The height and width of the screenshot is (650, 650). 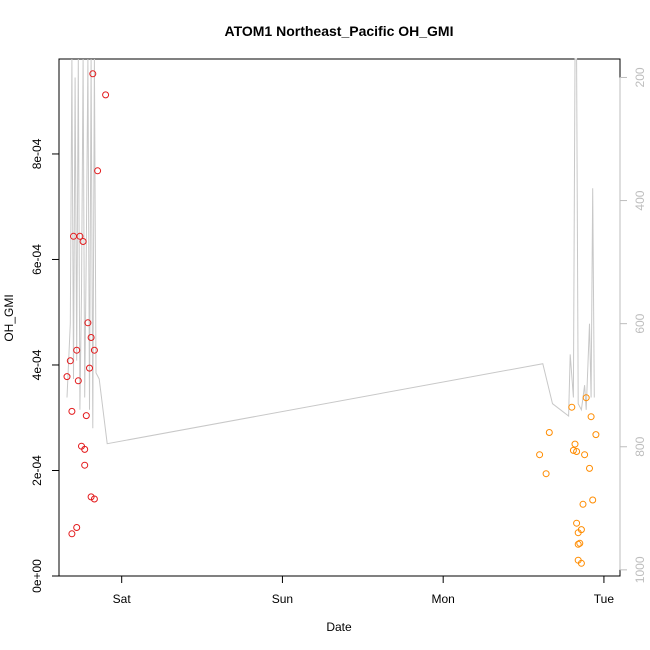 What do you see at coordinates (282, 599) in the screenshot?
I see `x-tick-label: Sun` at bounding box center [282, 599].